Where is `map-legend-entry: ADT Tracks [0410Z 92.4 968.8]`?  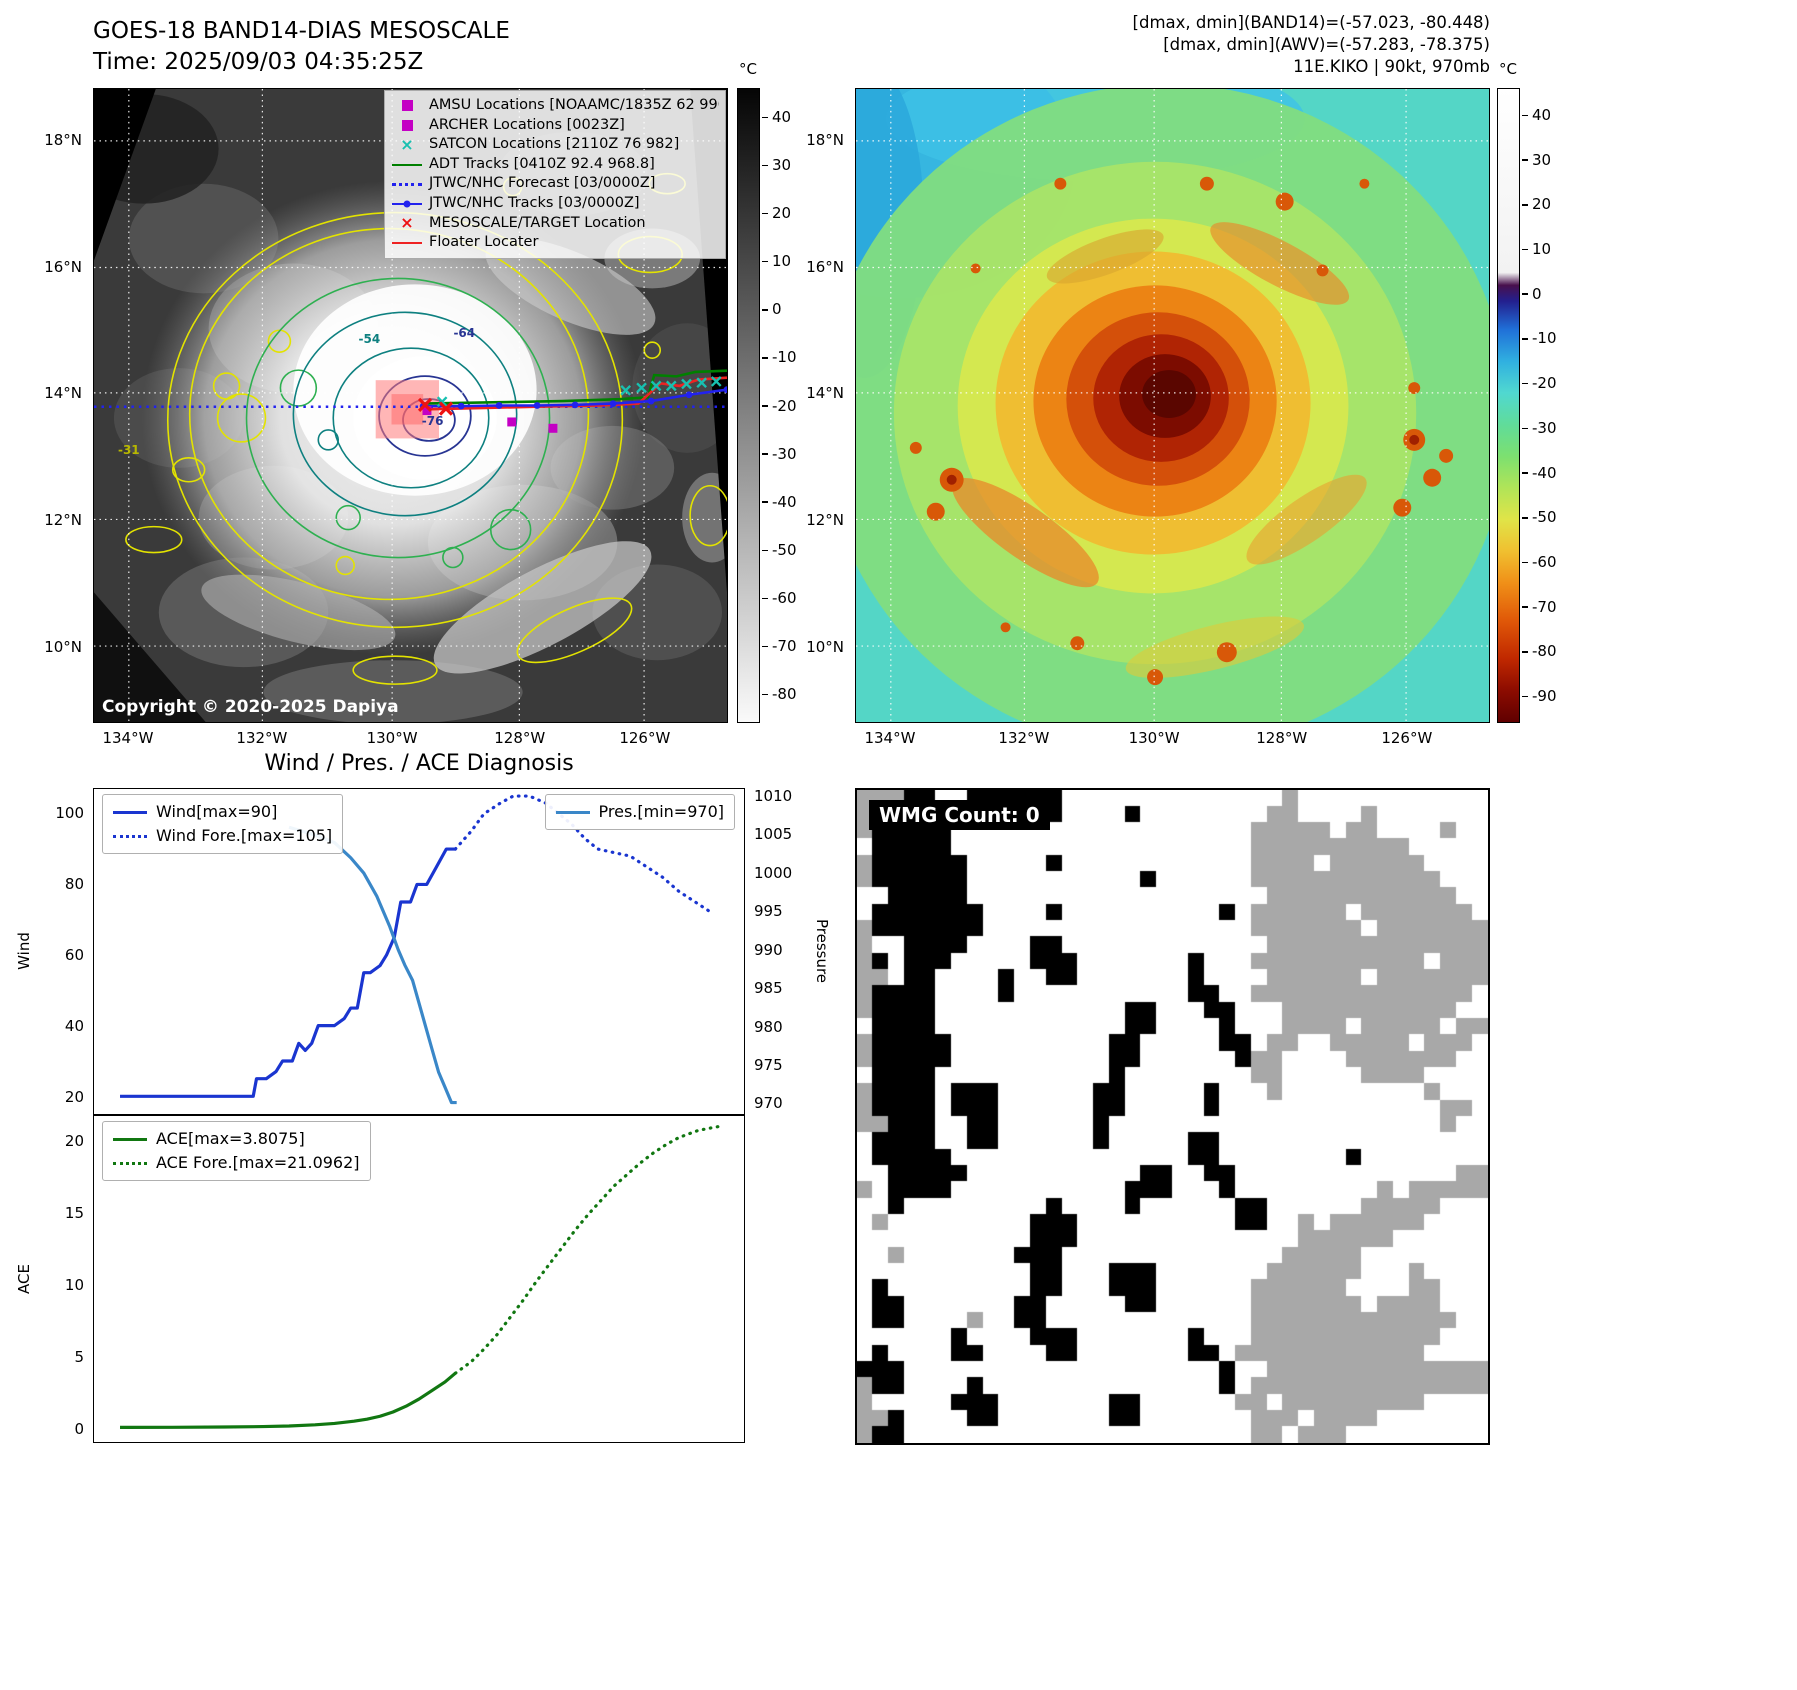
map-legend-entry: ADT Tracks [0410Z 92.4 968.8] is located at coordinates (555, 165).